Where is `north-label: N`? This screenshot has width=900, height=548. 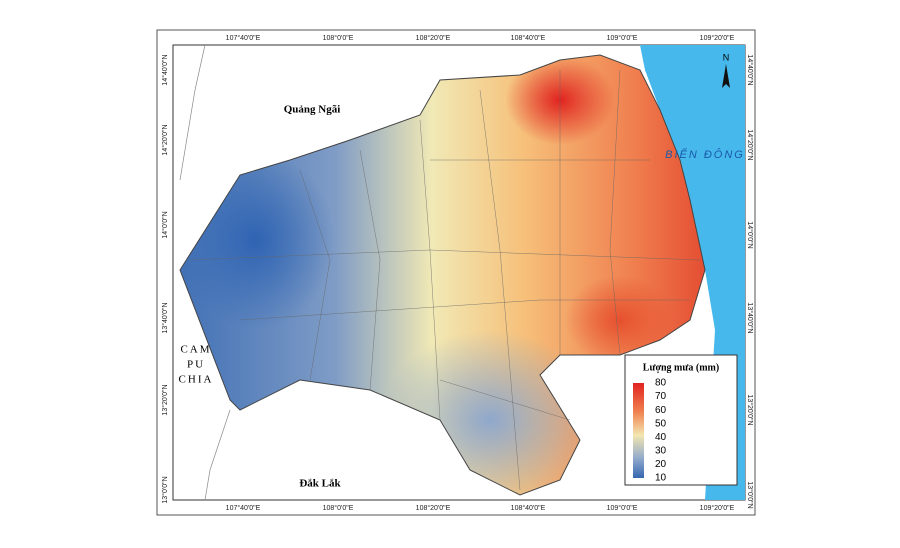 north-label: N is located at coordinates (726, 57).